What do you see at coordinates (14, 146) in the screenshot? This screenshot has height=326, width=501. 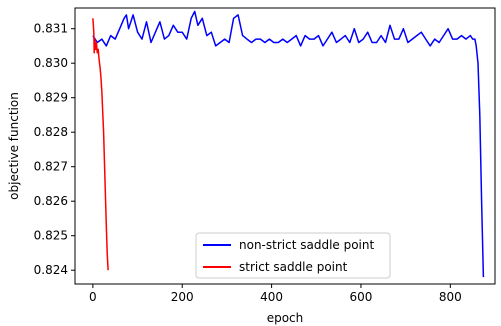 I see `y-axis-label: objective function` at bounding box center [14, 146].